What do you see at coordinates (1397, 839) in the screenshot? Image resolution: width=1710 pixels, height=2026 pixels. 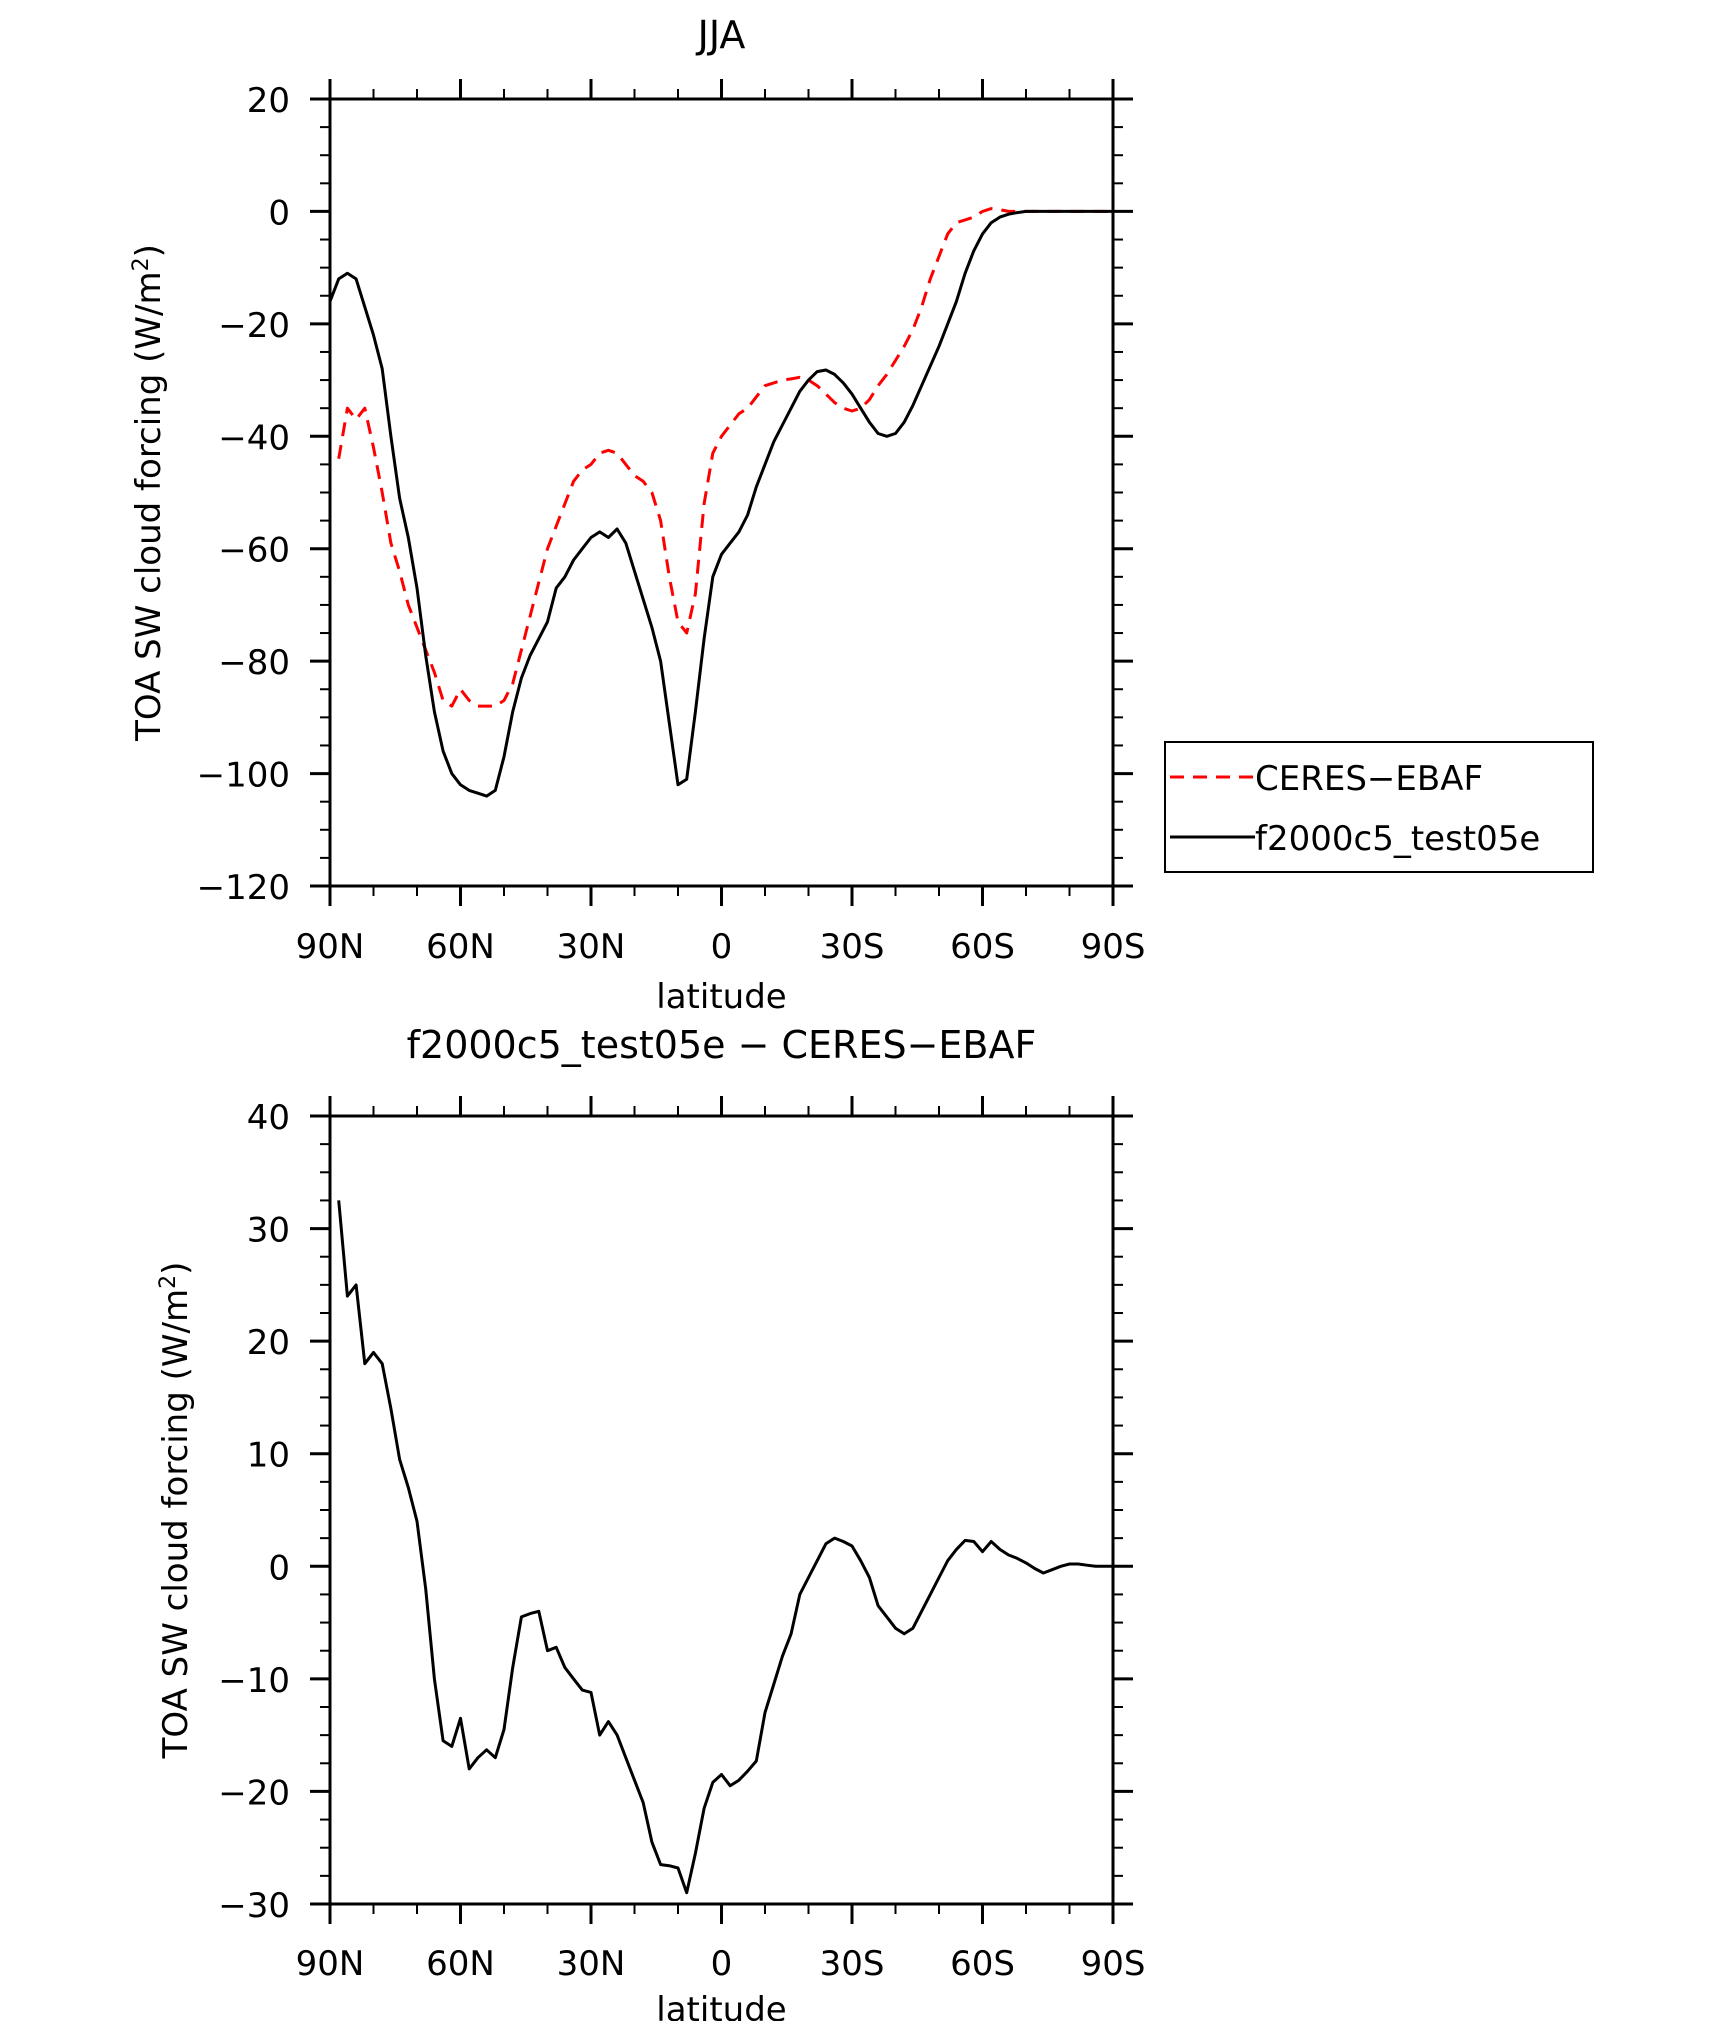 I see `legend-label: f2000c5_test05e` at bounding box center [1397, 839].